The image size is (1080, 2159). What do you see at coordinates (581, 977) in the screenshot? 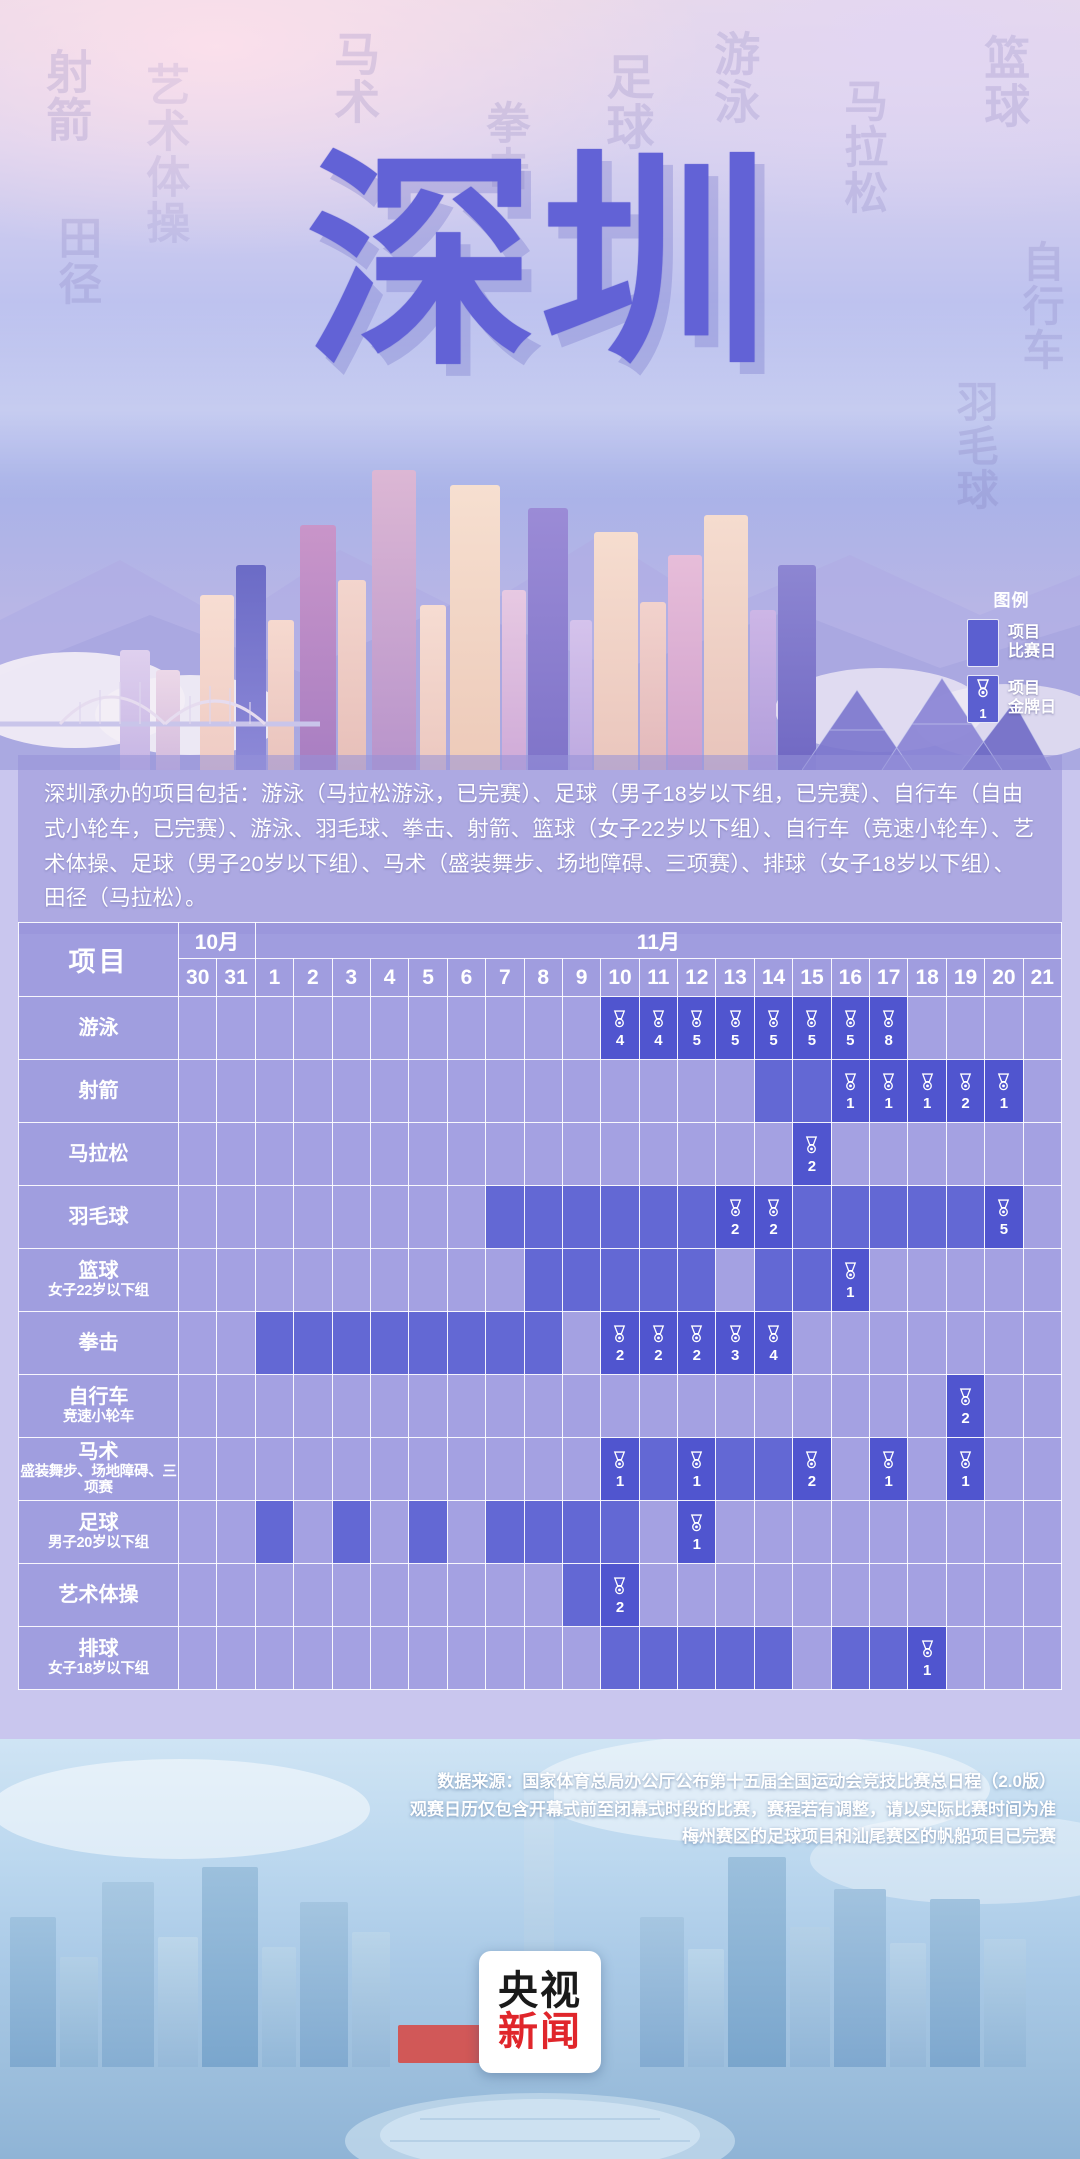
I see `header-day-9: 9` at bounding box center [581, 977].